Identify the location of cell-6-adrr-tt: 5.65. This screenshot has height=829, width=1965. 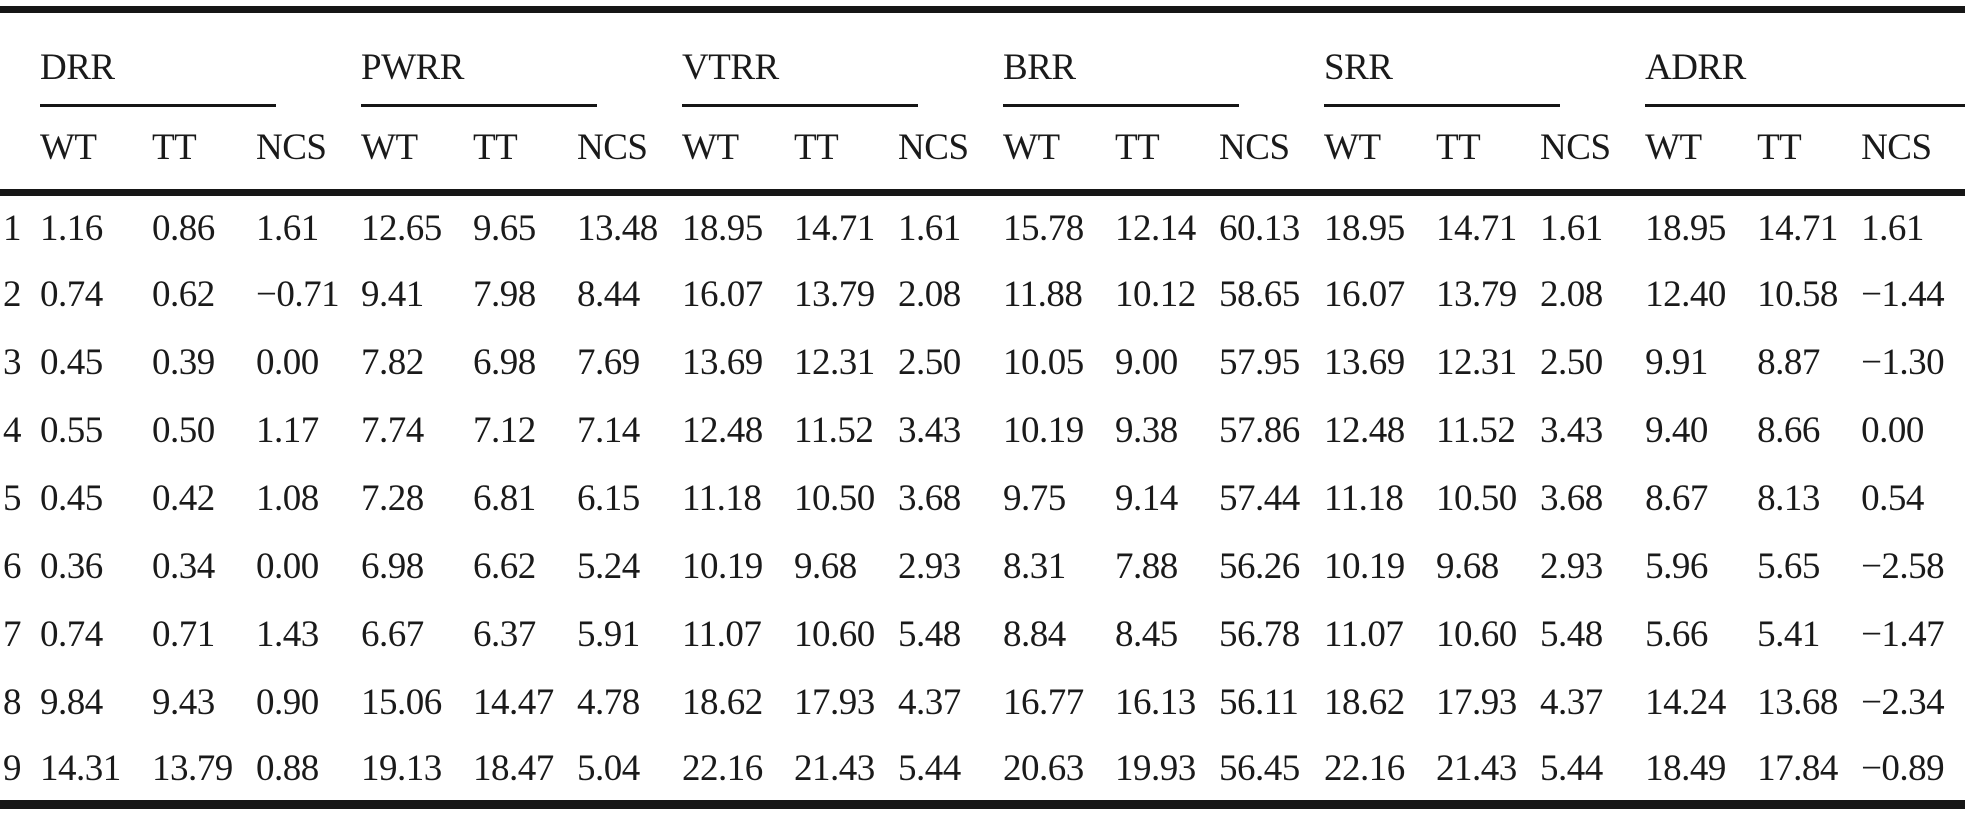
(1788, 566).